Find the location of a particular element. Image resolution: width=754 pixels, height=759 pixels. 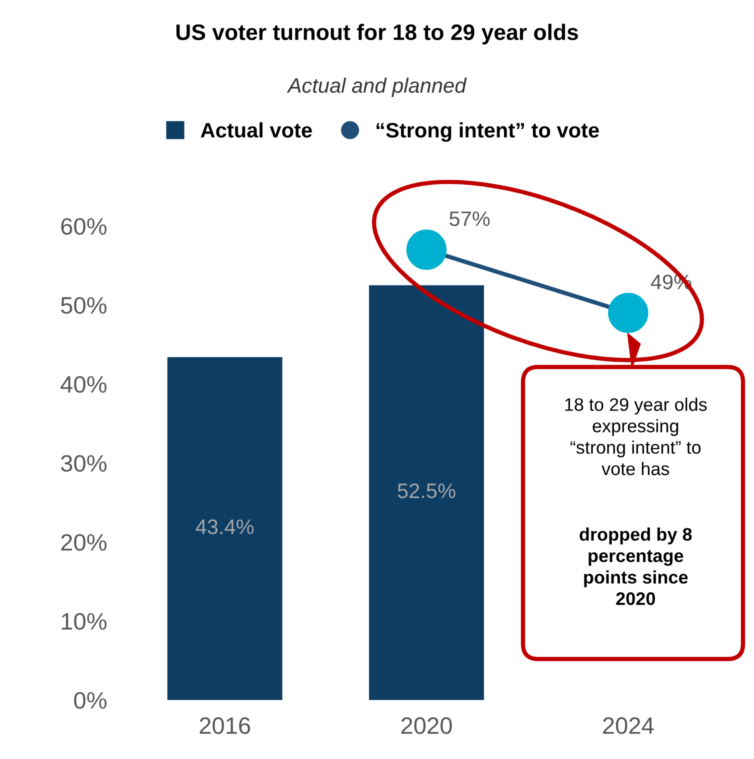

legend-label: “Strong intent” to vote is located at coordinates (487, 132).